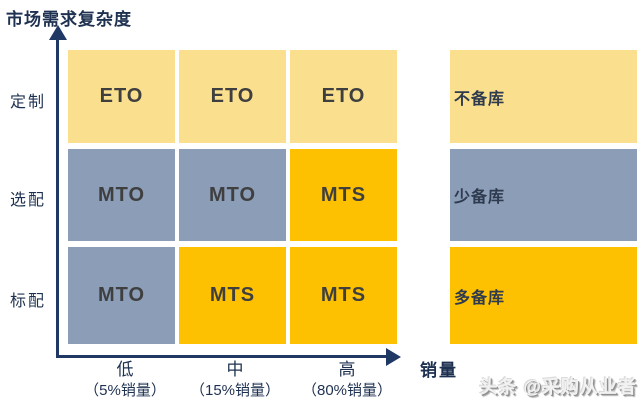  Describe the element at coordinates (69, 19) in the screenshot. I see `y-axis-title: 市场需求复杂度` at that location.